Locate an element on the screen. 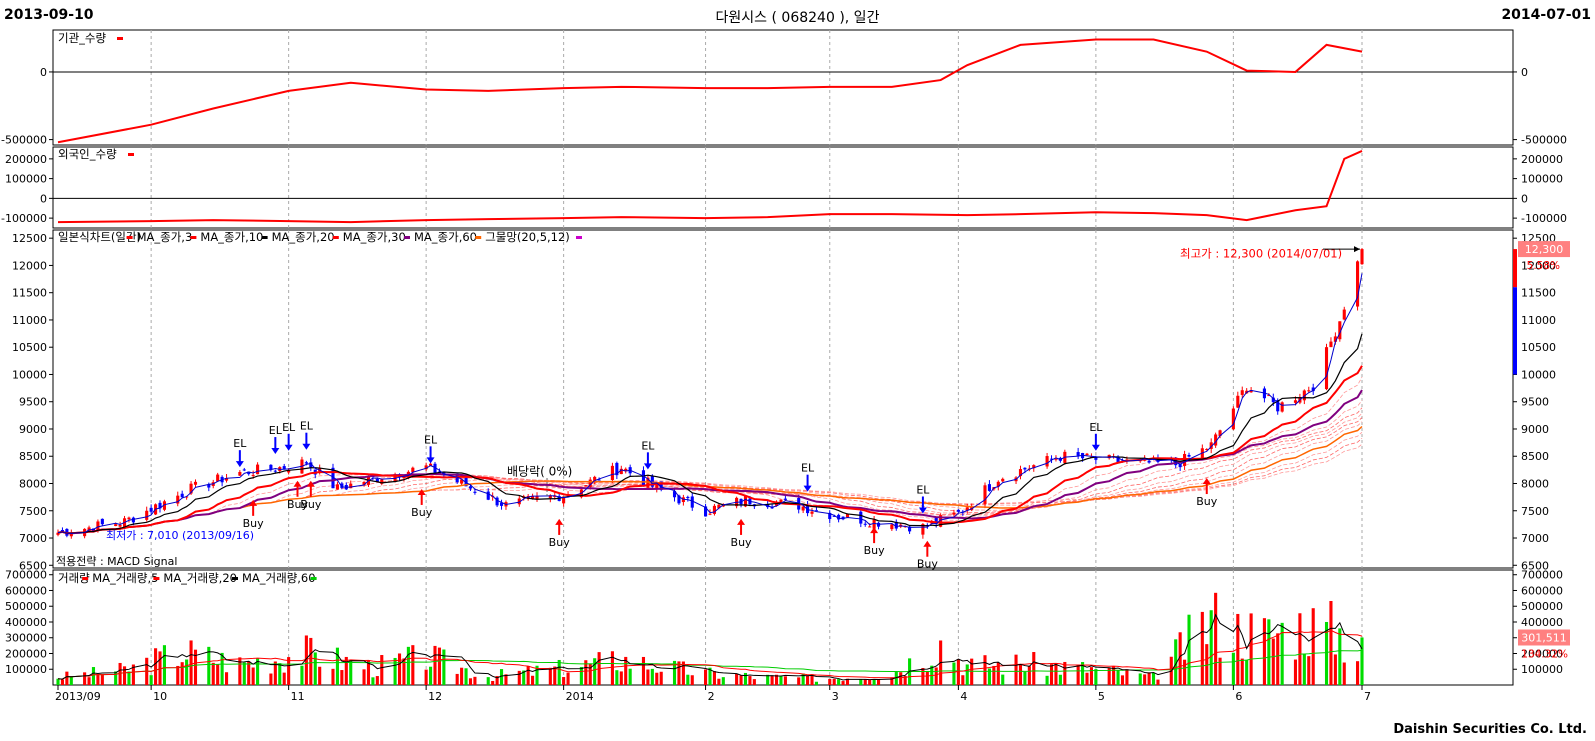 The width and height of the screenshot is (1595, 741). range-bar-up is located at coordinates (1515, 268).